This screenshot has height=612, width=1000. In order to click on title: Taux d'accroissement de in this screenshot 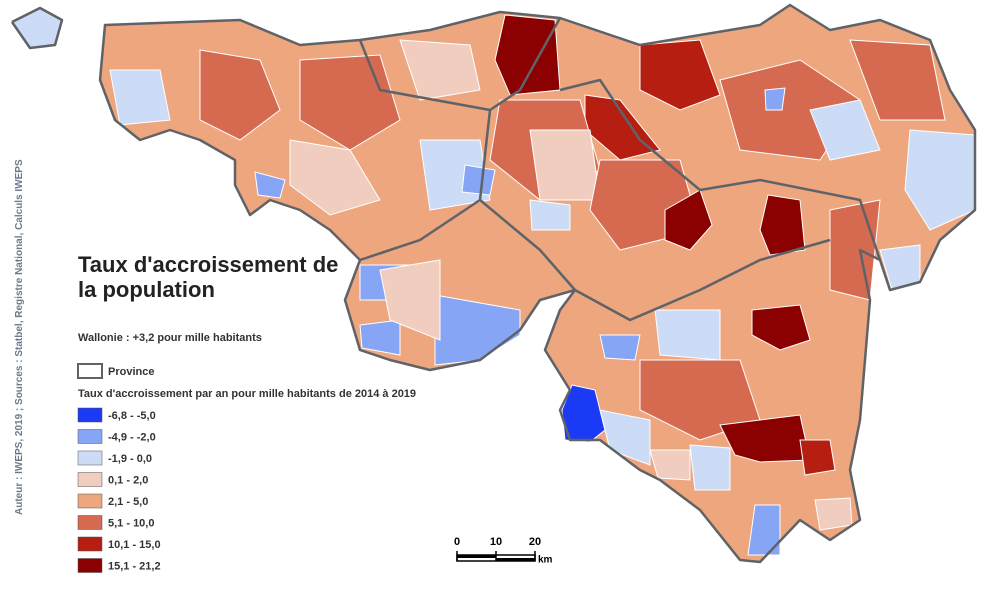, I will do `click(208, 264)`.